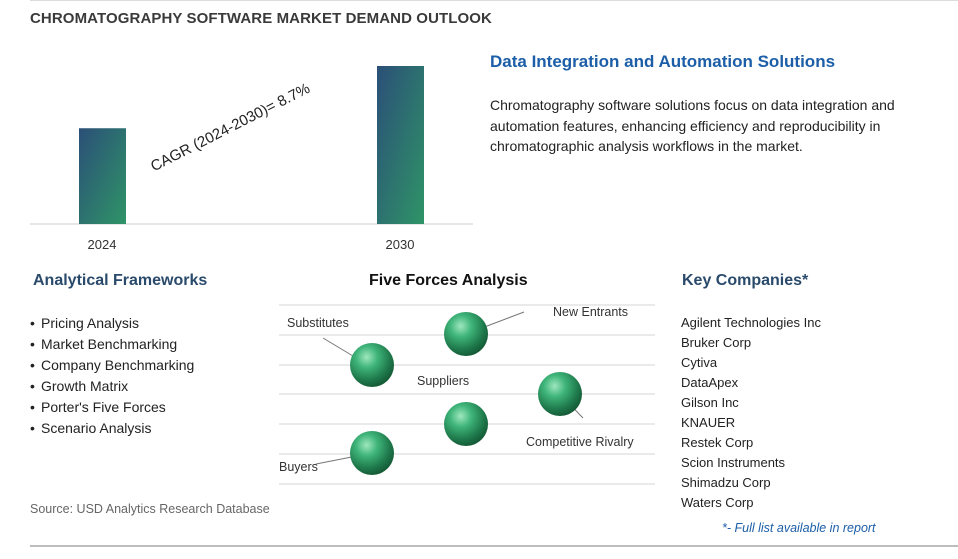 The image size is (958, 559). What do you see at coordinates (112, 386) in the screenshot?
I see `list-item: Growth Matrix` at bounding box center [112, 386].